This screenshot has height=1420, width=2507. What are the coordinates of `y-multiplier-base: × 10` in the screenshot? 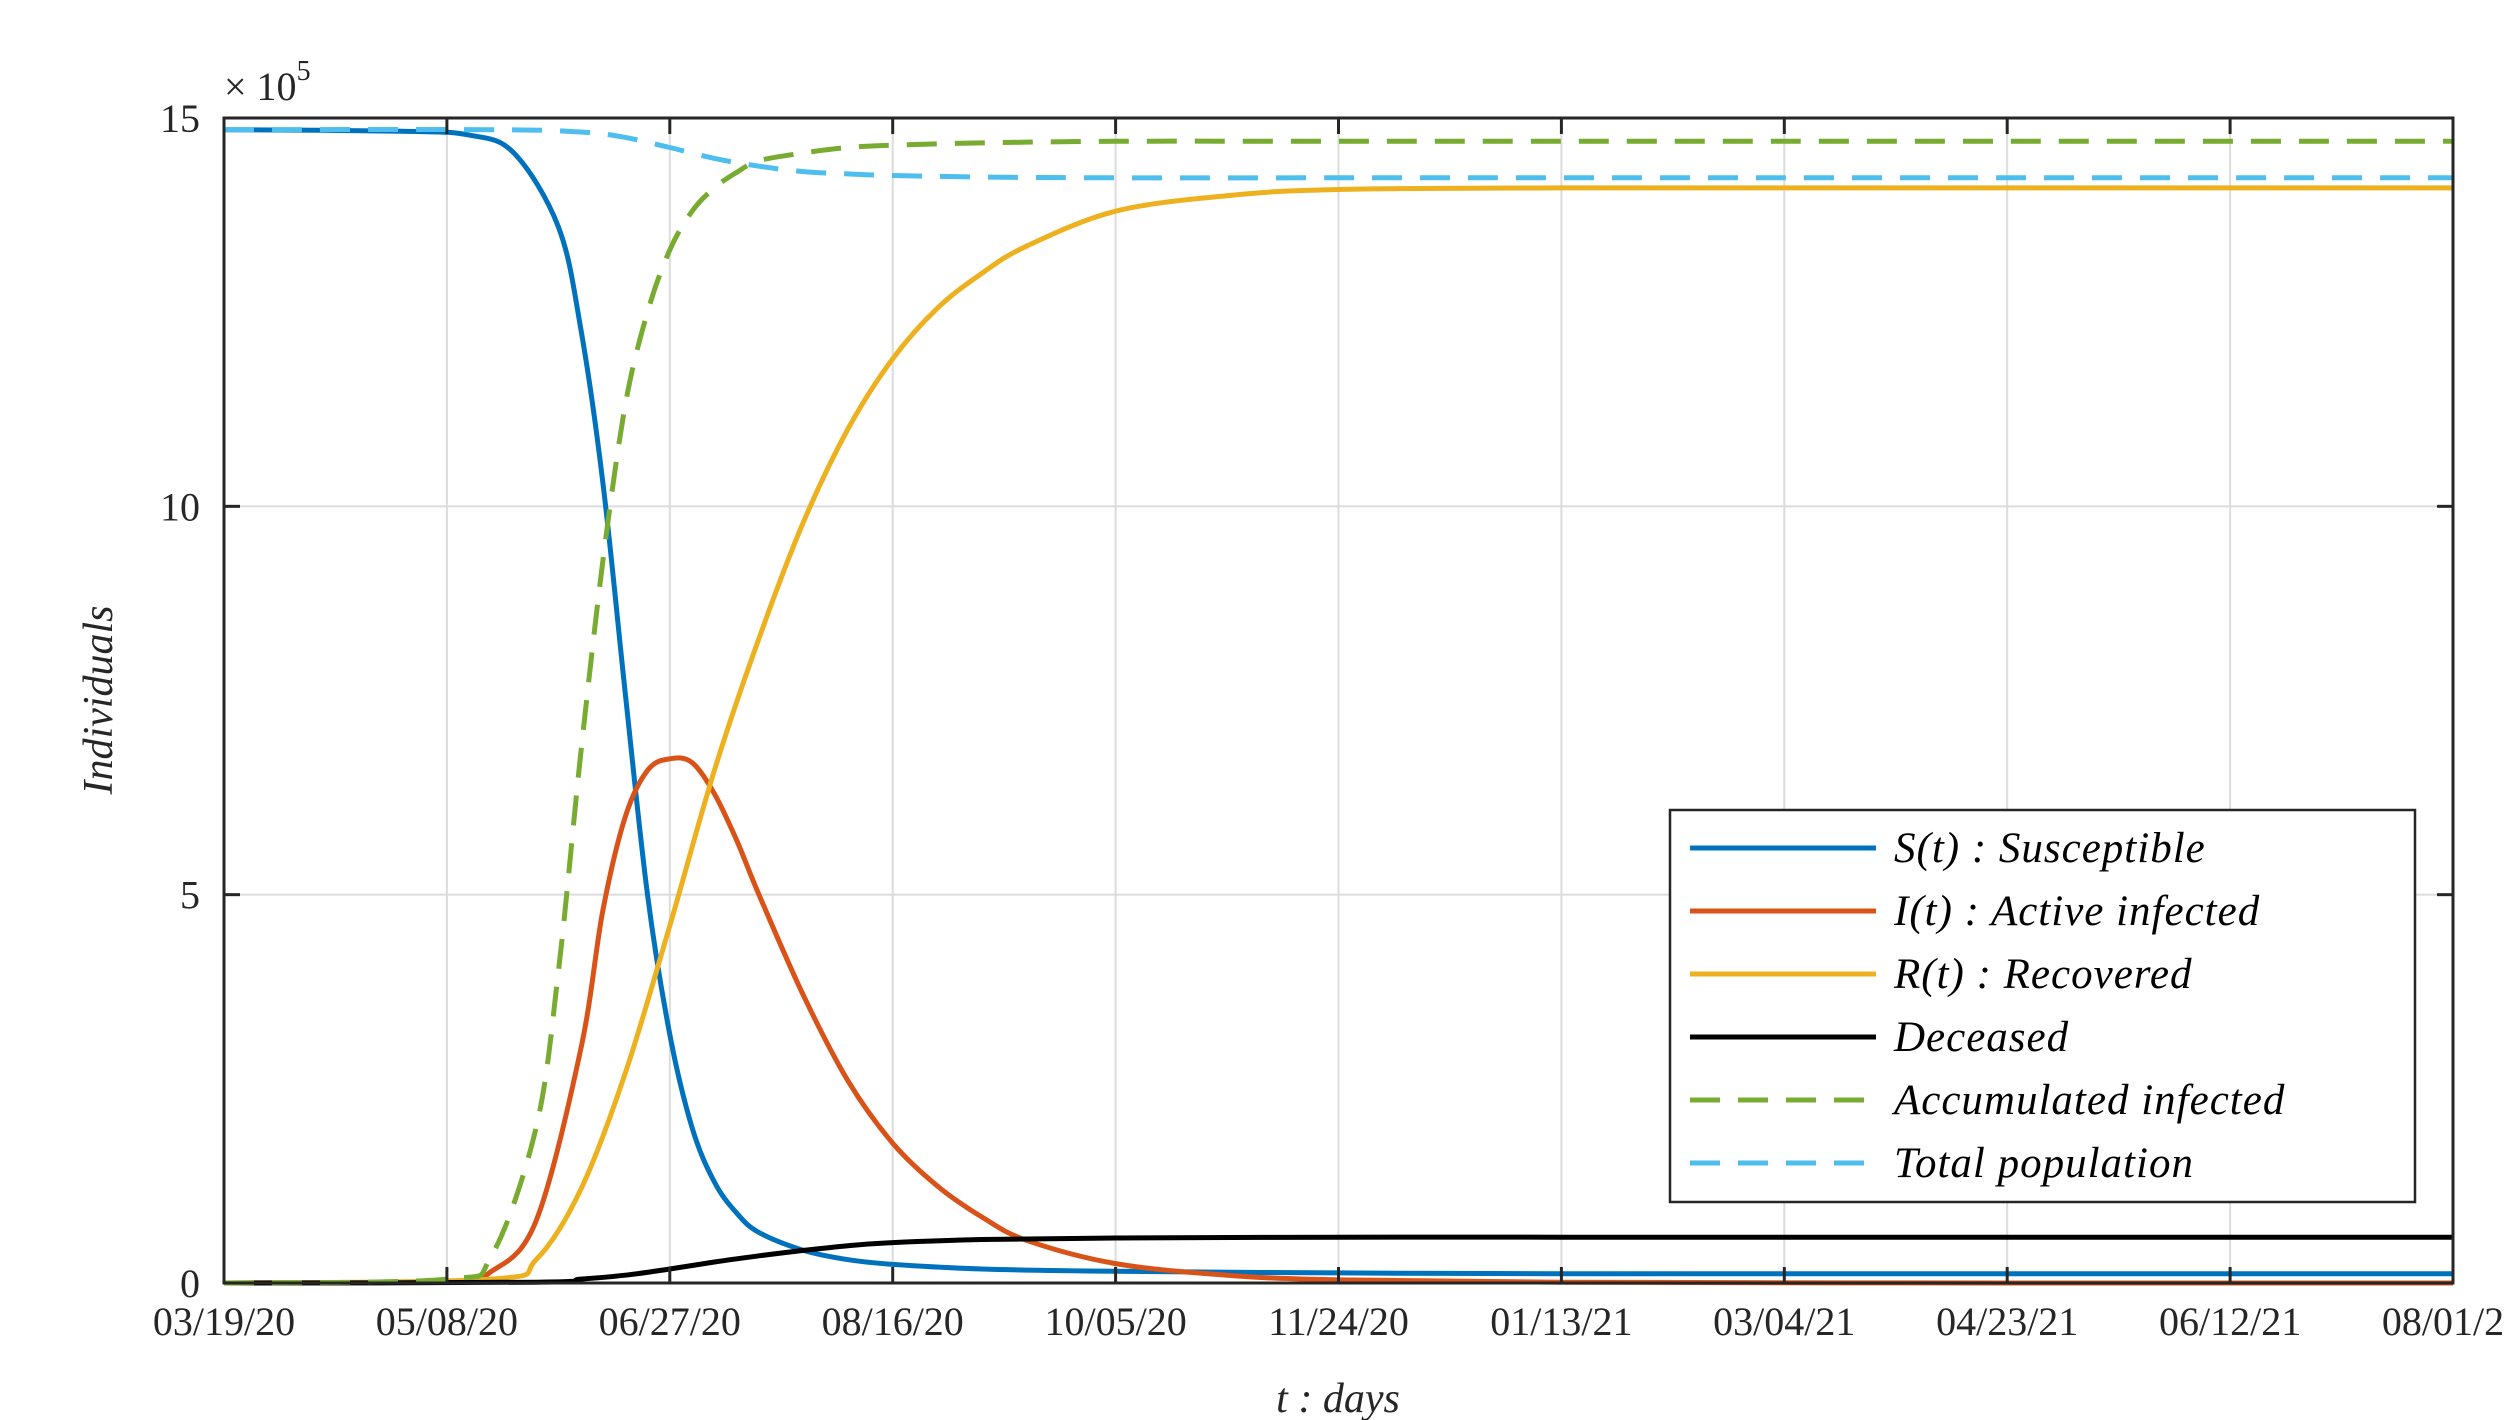 It's located at (260, 86).